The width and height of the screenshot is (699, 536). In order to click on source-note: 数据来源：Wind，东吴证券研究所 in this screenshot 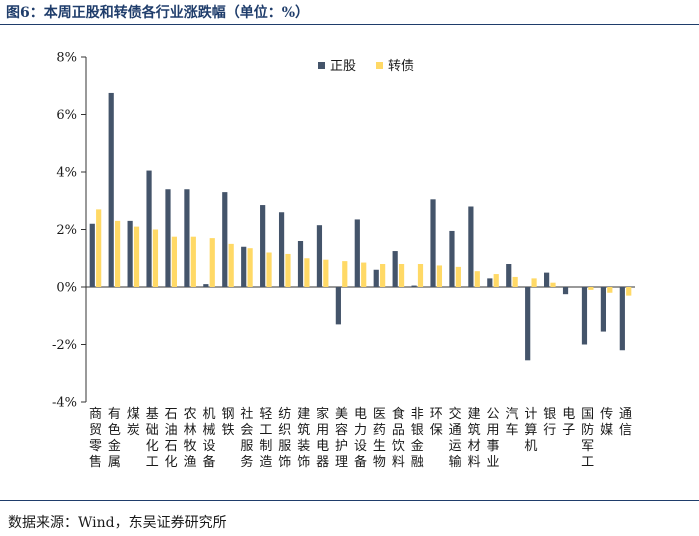, I will do `click(117, 523)`.